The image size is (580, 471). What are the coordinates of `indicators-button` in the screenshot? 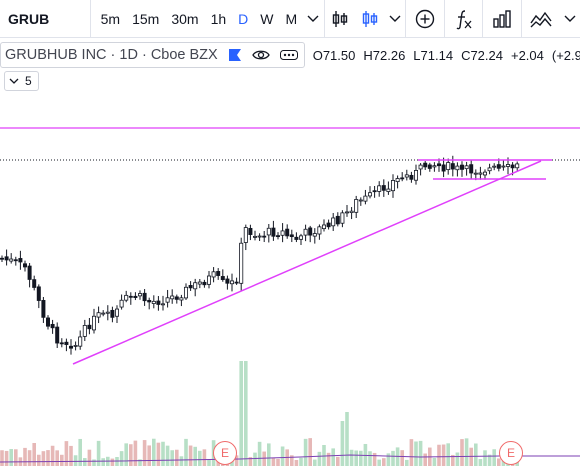 It's located at (464, 19).